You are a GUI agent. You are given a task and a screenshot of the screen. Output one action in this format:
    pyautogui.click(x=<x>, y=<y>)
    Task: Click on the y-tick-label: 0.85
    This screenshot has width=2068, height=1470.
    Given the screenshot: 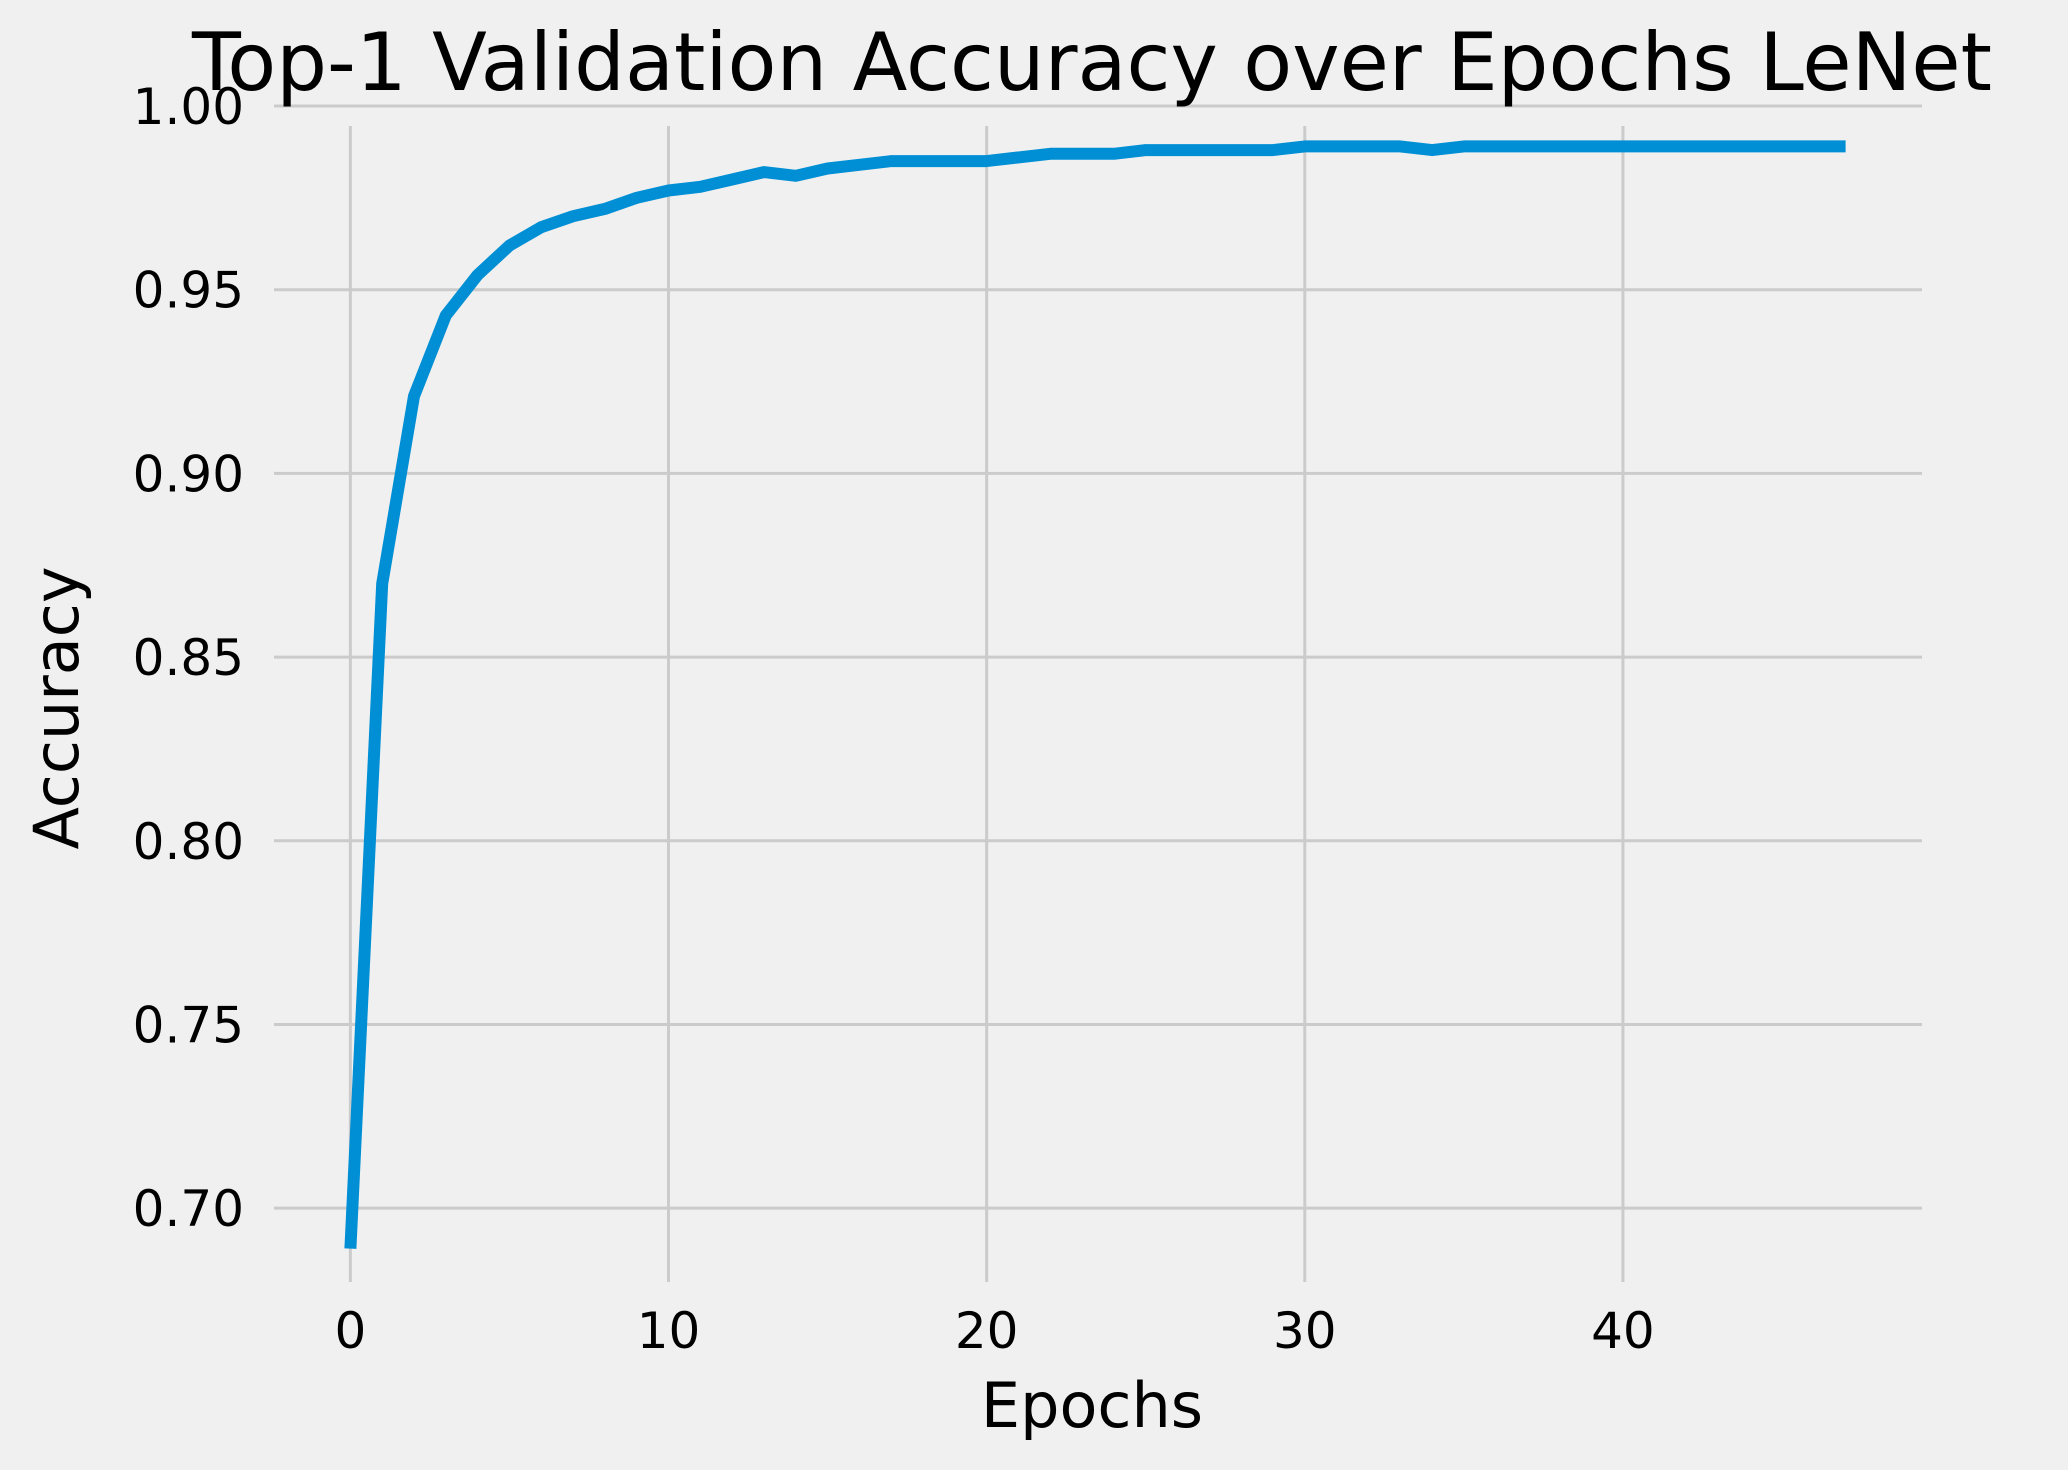 What is the action you would take?
    pyautogui.click(x=188, y=658)
    